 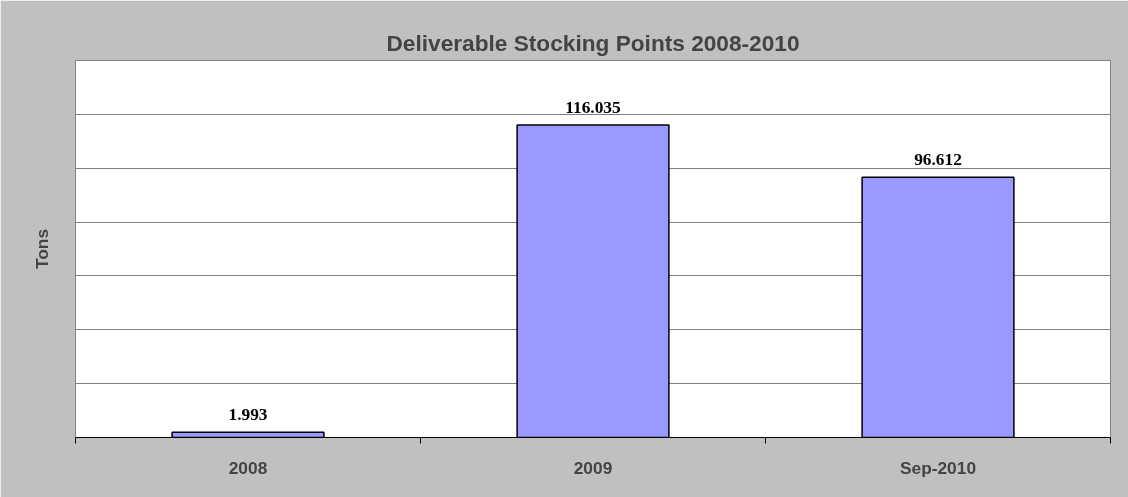 I want to click on x-tick-label: Sep-2010, so click(x=938, y=467).